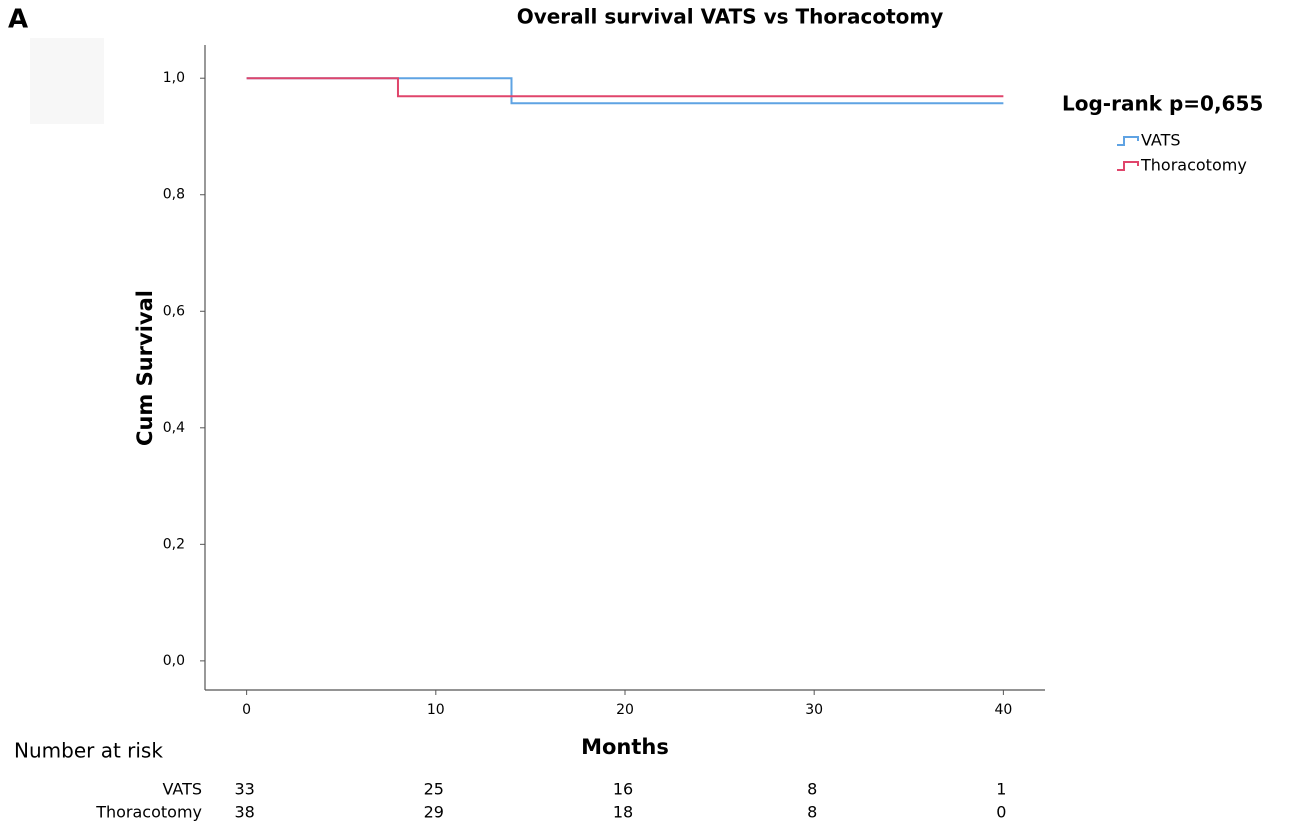 The width and height of the screenshot is (1309, 829). I want to click on risk-value: 38, so click(244, 812).